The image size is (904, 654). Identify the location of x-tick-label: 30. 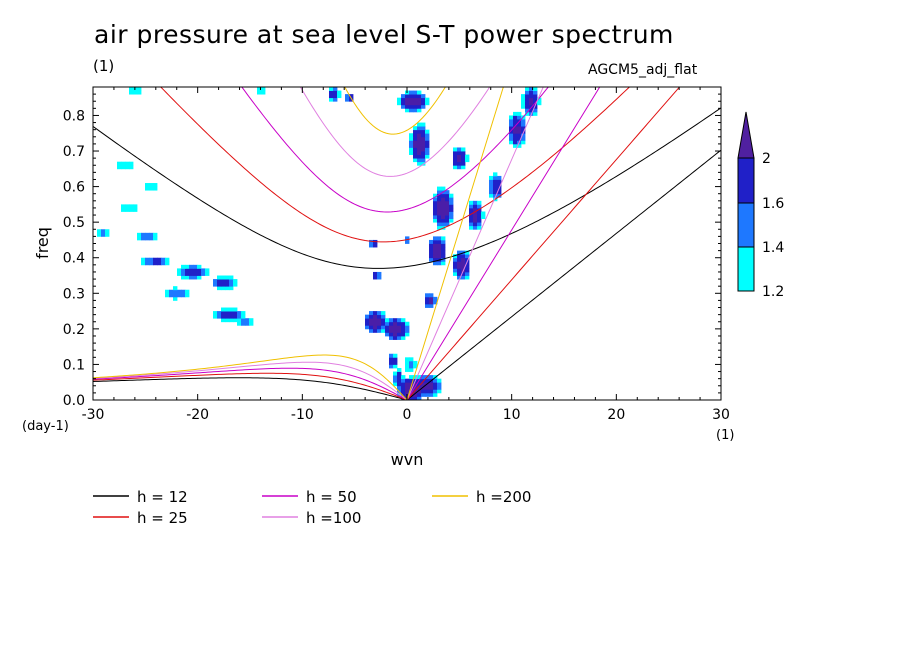
(721, 415).